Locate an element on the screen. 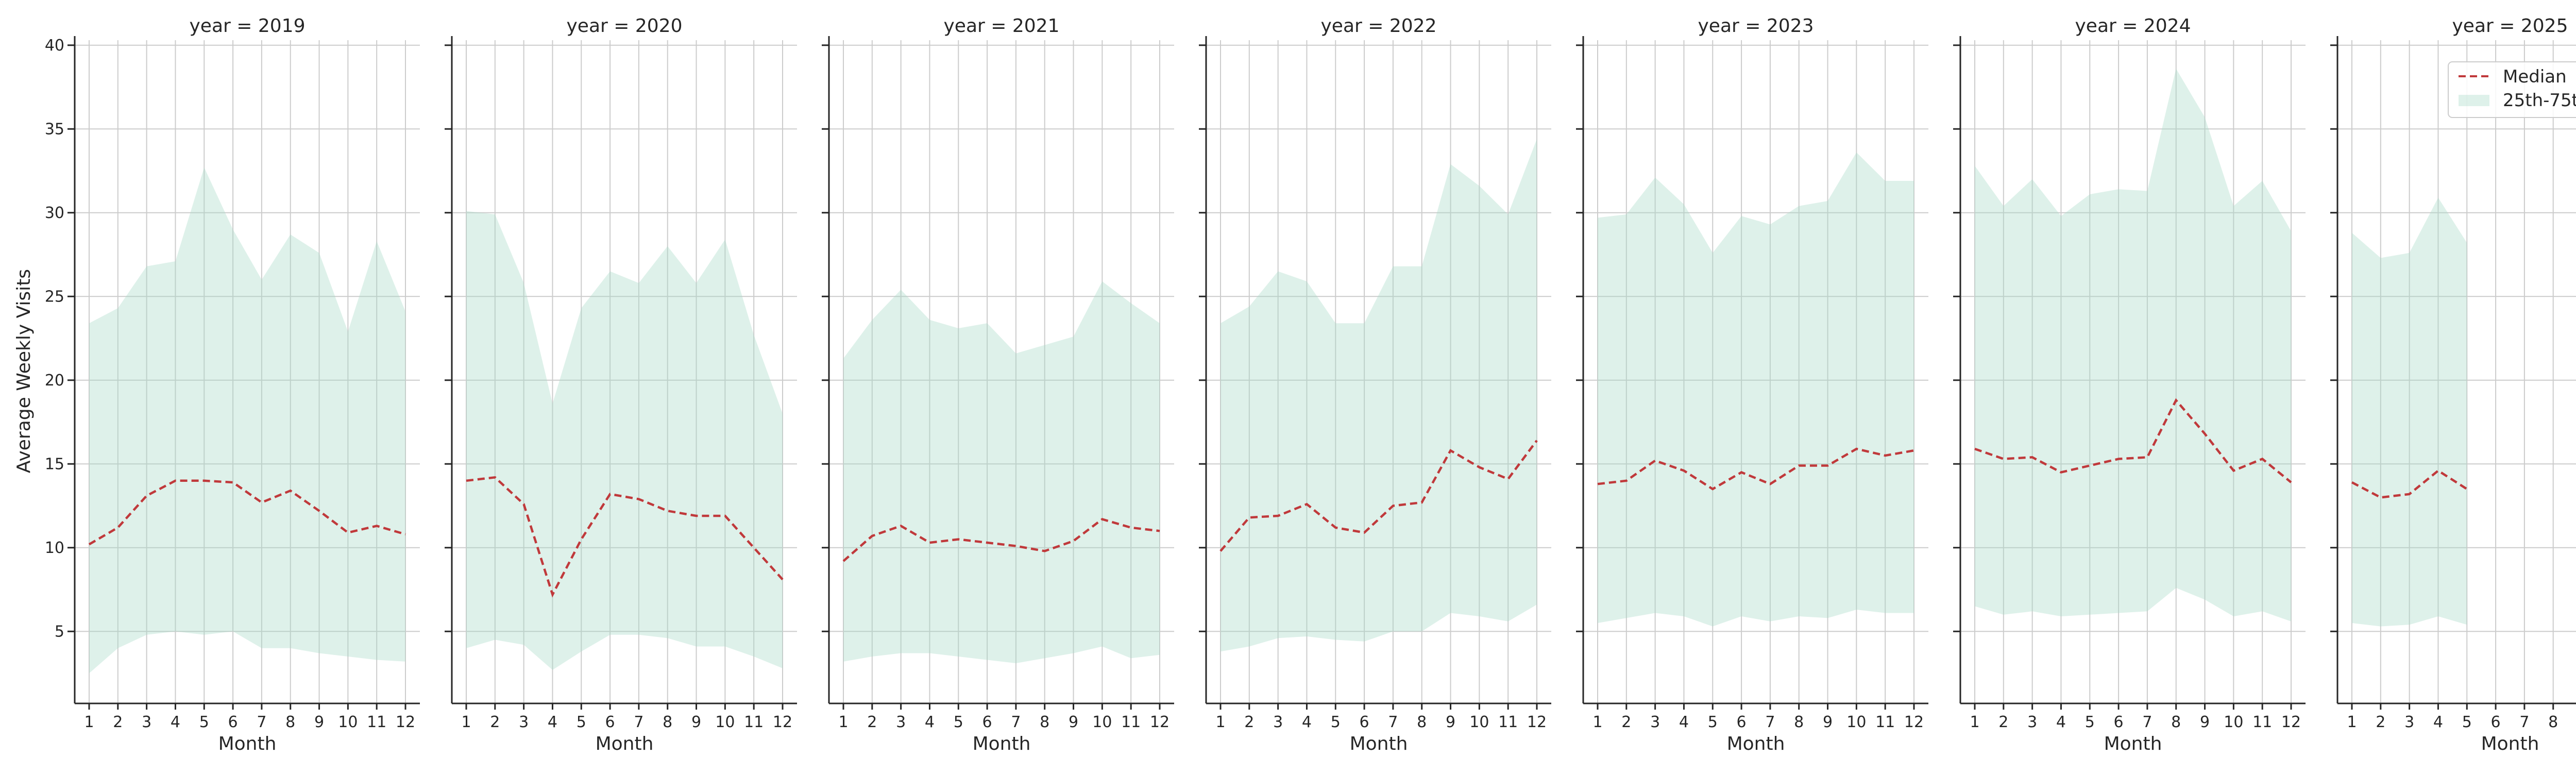 This screenshot has width=2576, height=773. panel-title: year = 2024 is located at coordinates (2133, 26).